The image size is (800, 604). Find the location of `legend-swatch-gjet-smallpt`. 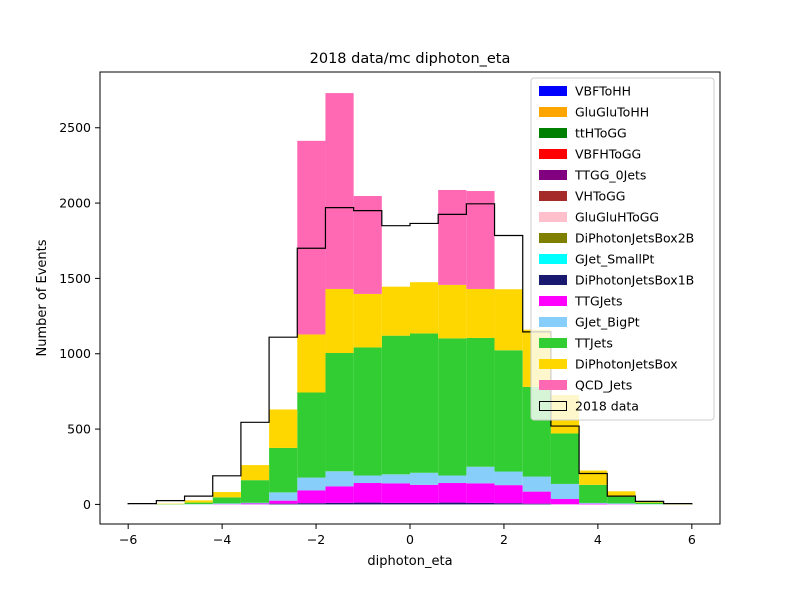

legend-swatch-gjet-smallpt is located at coordinates (553, 259).